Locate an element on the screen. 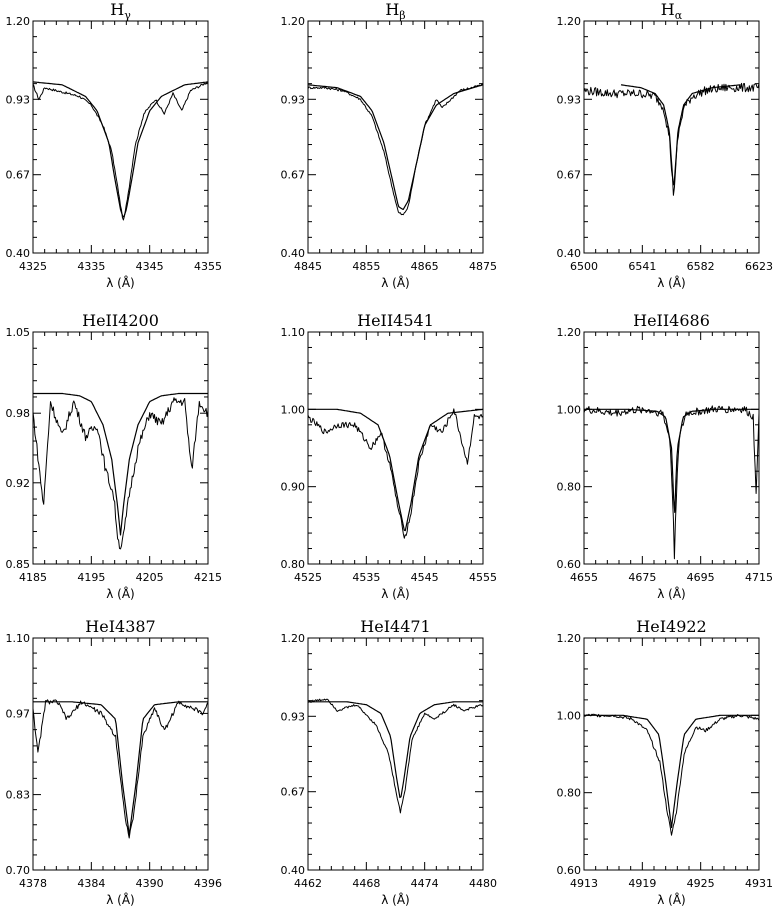  panel-title: HeII4541 is located at coordinates (395, 320).